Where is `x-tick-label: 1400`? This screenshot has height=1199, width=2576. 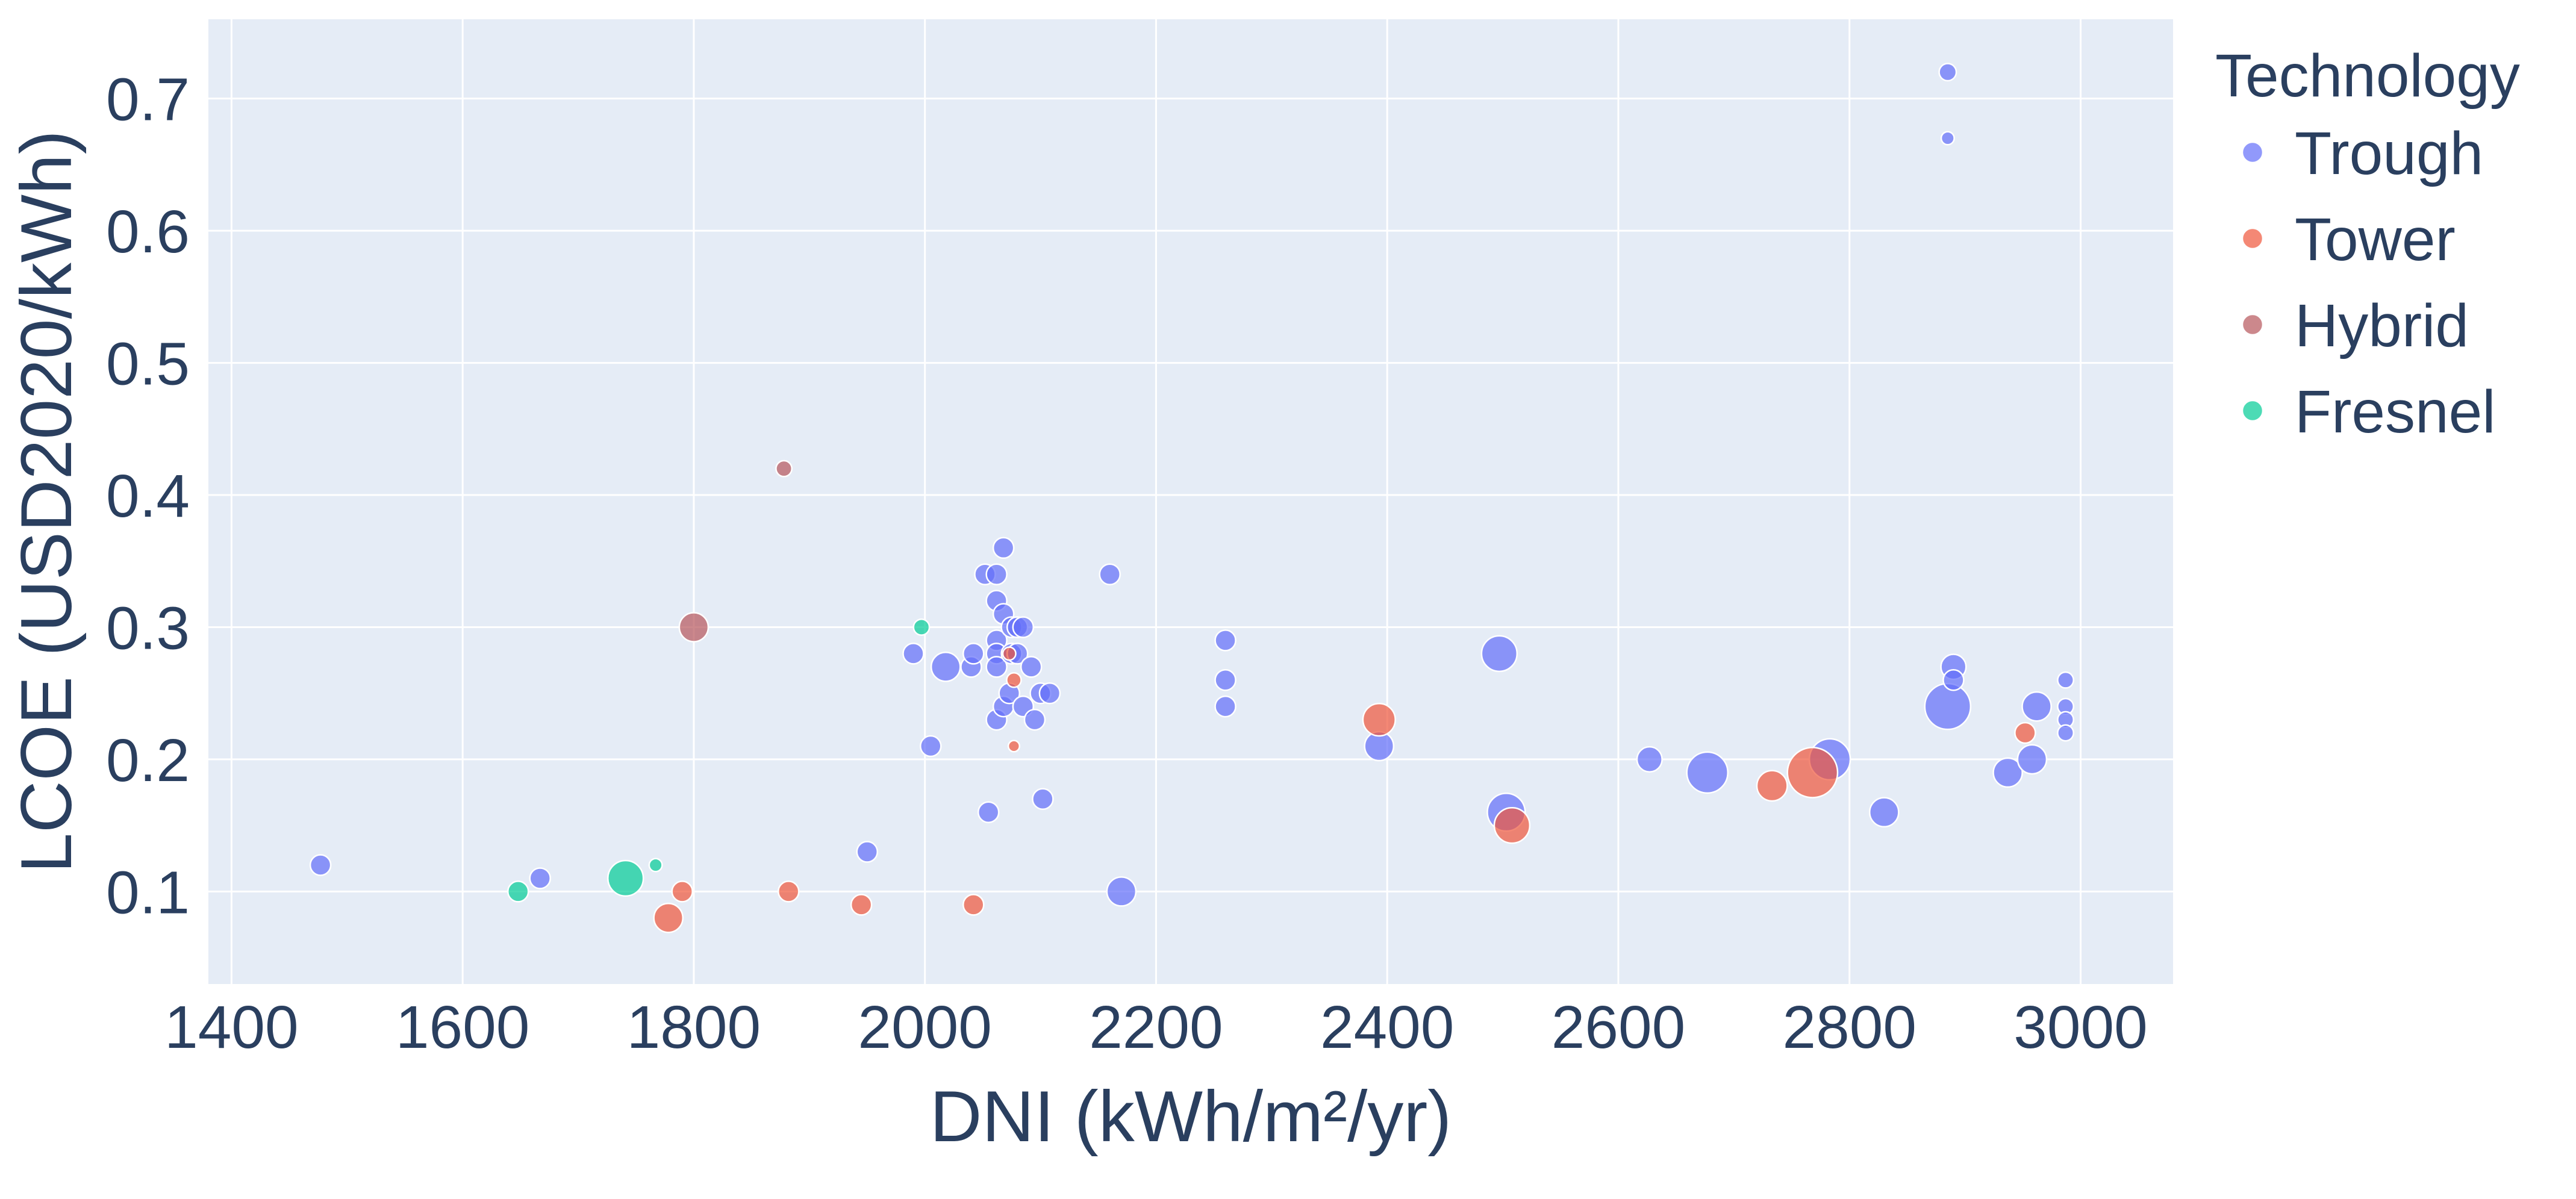
x-tick-label: 1400 is located at coordinates (231, 1027).